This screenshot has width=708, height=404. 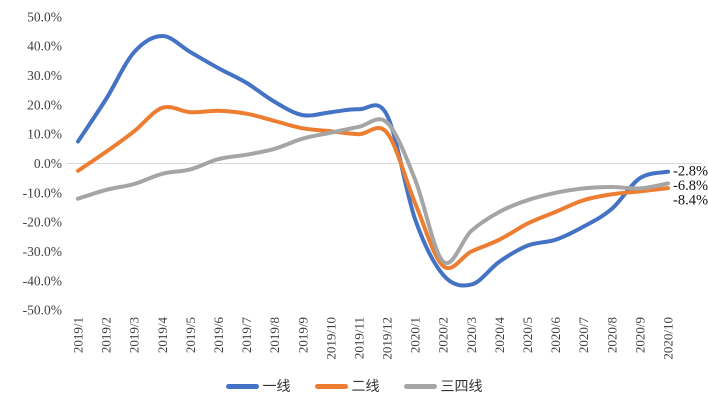 What do you see at coordinates (44, 134) in the screenshot?
I see `y-tick-label: 10.0%` at bounding box center [44, 134].